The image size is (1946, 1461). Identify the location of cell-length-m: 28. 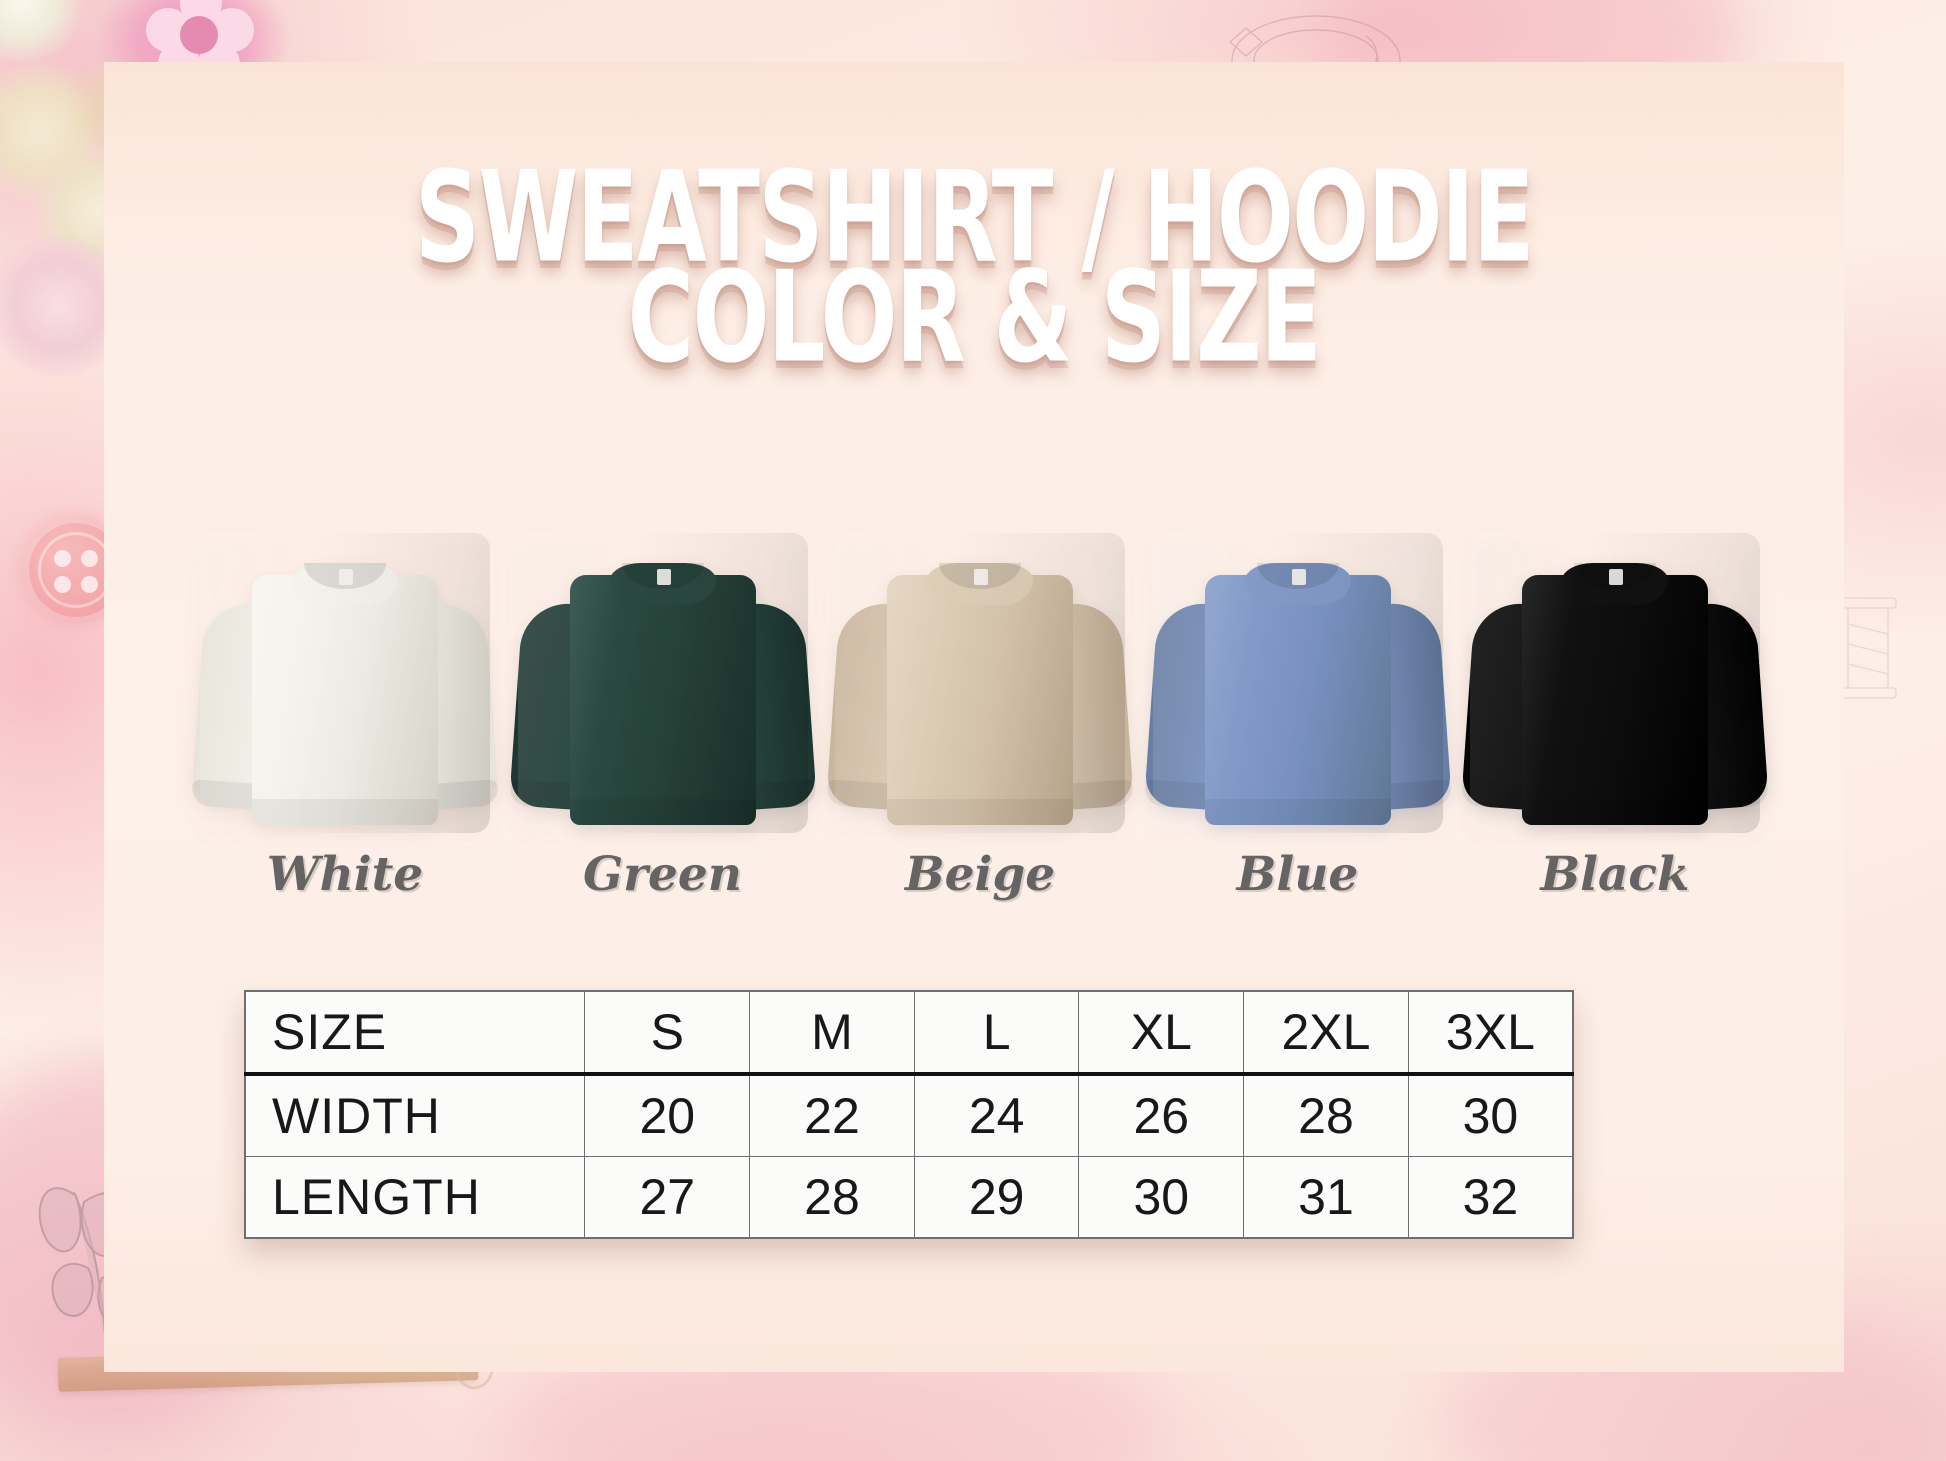
(832, 1197).